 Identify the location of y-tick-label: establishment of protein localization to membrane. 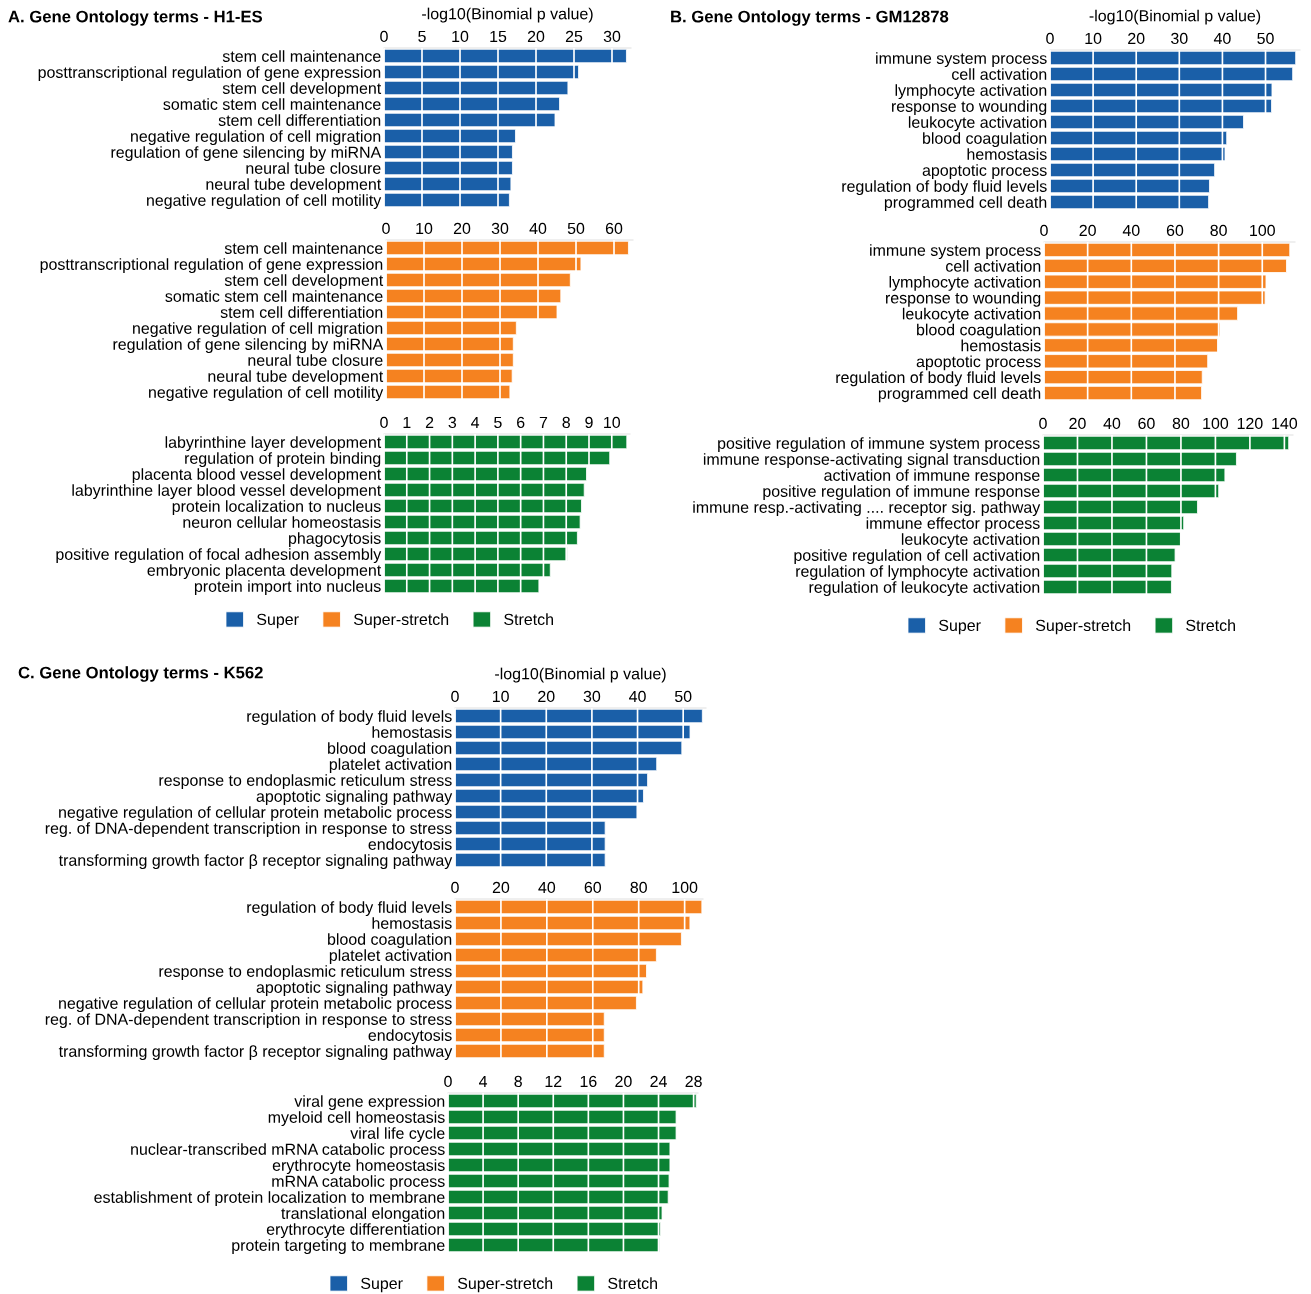
(269, 1199).